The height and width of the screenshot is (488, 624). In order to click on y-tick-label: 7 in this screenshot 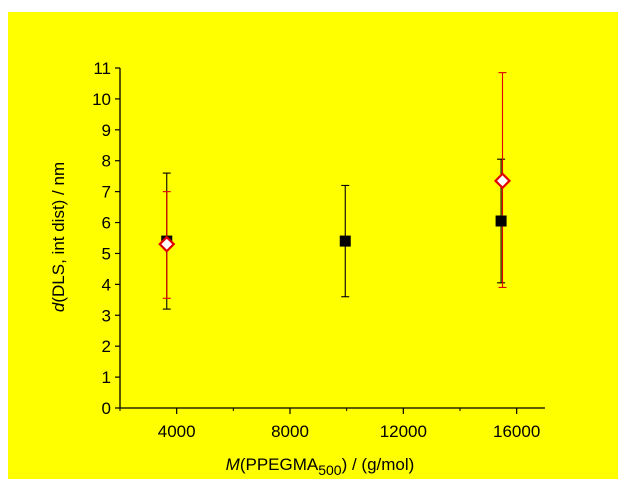, I will do `click(106, 192)`.